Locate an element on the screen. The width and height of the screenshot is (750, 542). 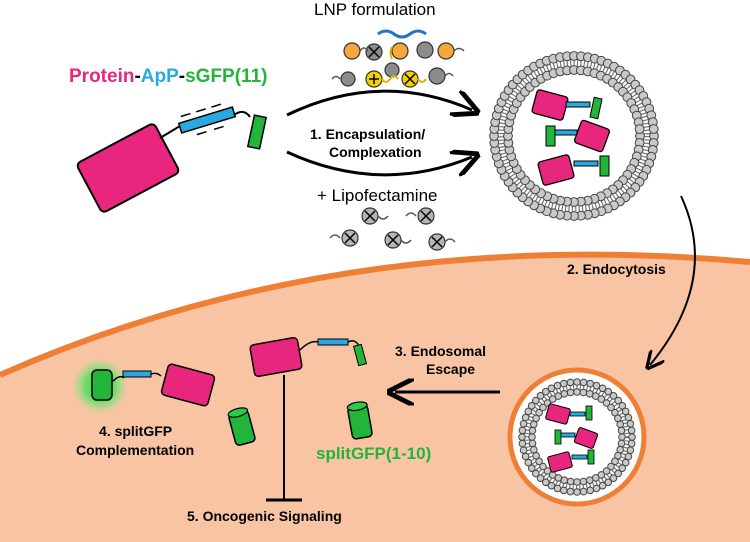
liposome-cargo is located at coordinates (571, 137).